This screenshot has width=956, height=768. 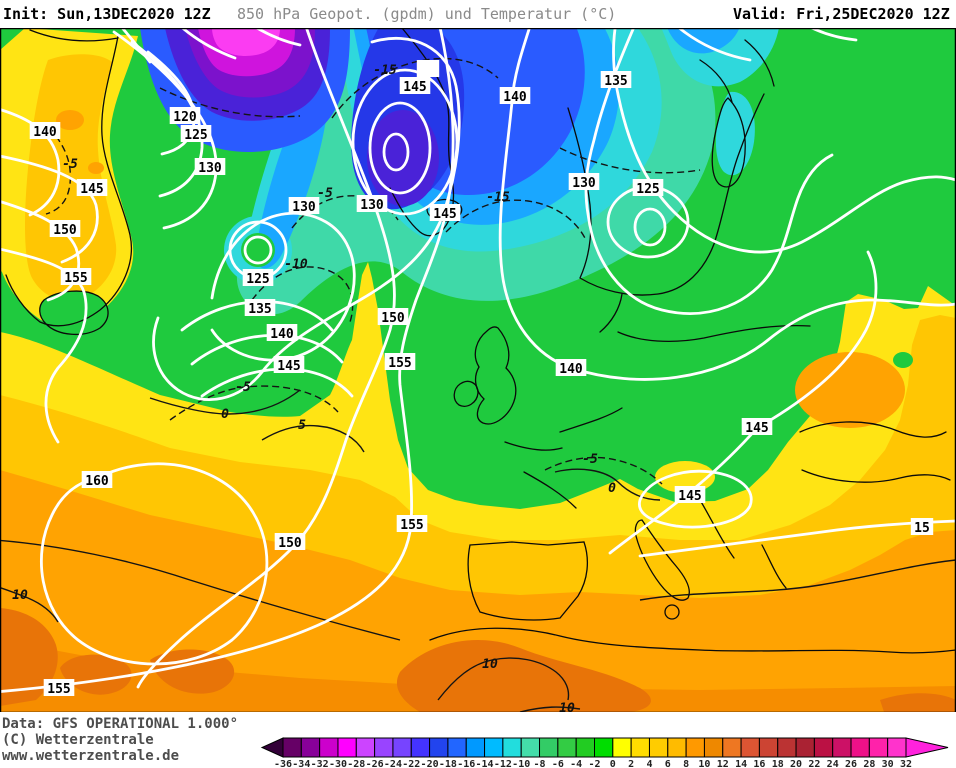 What do you see at coordinates (814, 763) in the screenshot?
I see `colorbar-tick: 22` at bounding box center [814, 763].